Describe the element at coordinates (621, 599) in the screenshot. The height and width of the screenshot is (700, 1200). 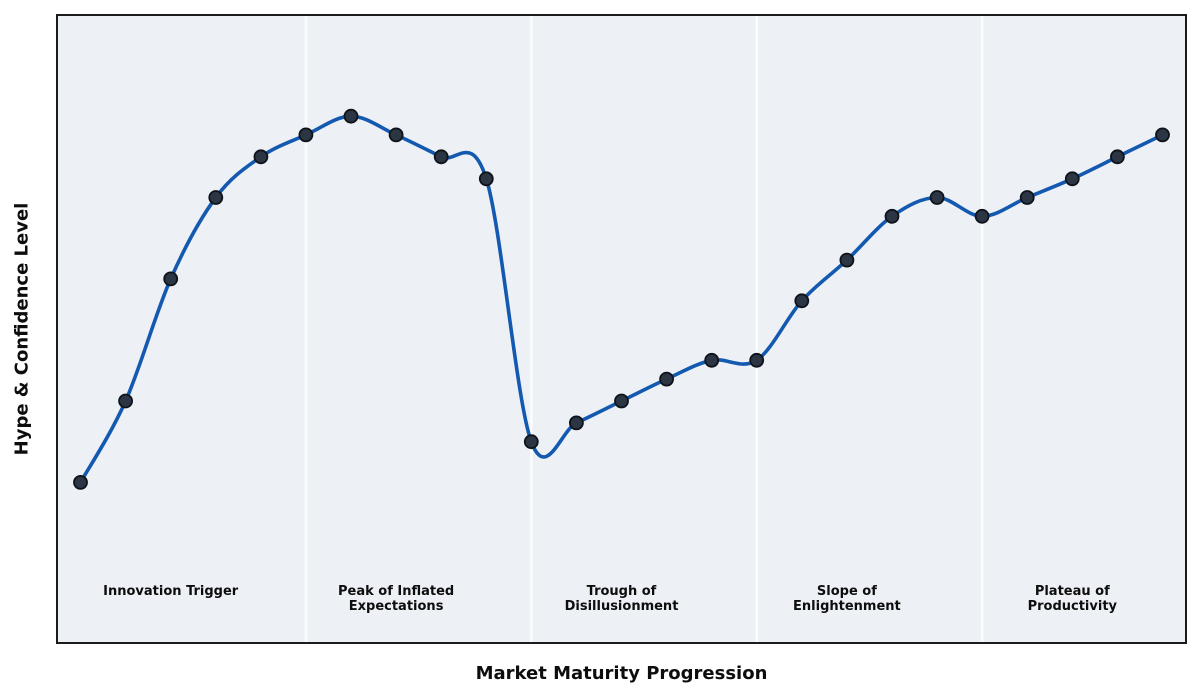
I see `phase-label-trough-of-disillusionment: Trough of Disillusionment` at that location.